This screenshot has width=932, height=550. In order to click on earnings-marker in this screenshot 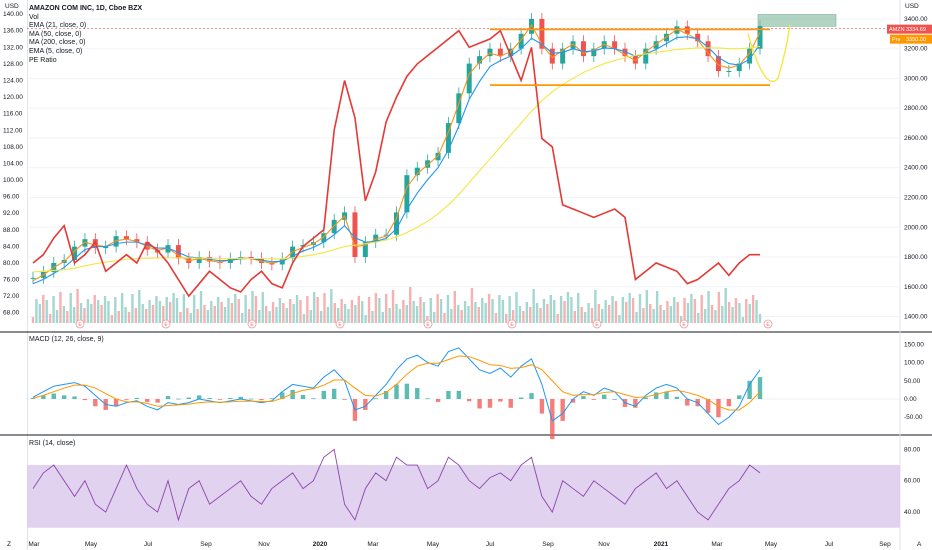, I will do `click(252, 324)`.